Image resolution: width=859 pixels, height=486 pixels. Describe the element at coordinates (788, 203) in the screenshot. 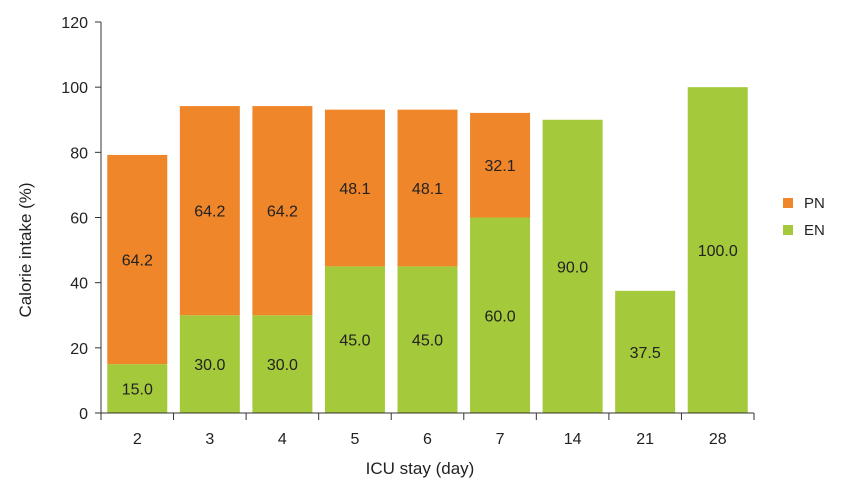

I see `legend-swatch-pn` at that location.